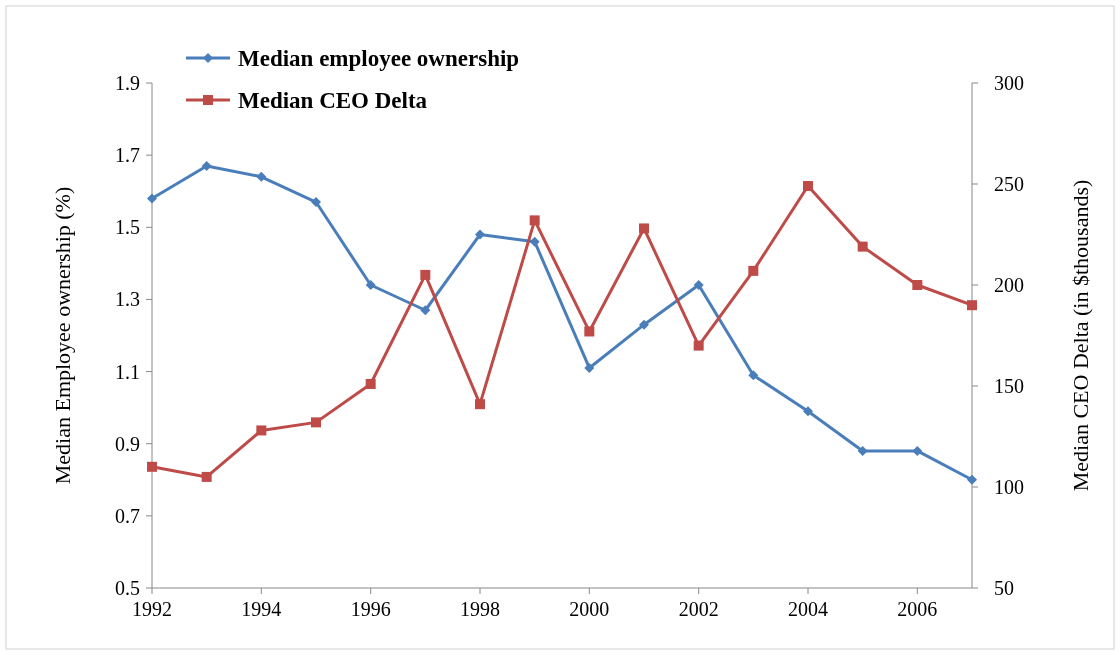  Describe the element at coordinates (589, 609) in the screenshot. I see `x-tick-label: 2000` at that location.